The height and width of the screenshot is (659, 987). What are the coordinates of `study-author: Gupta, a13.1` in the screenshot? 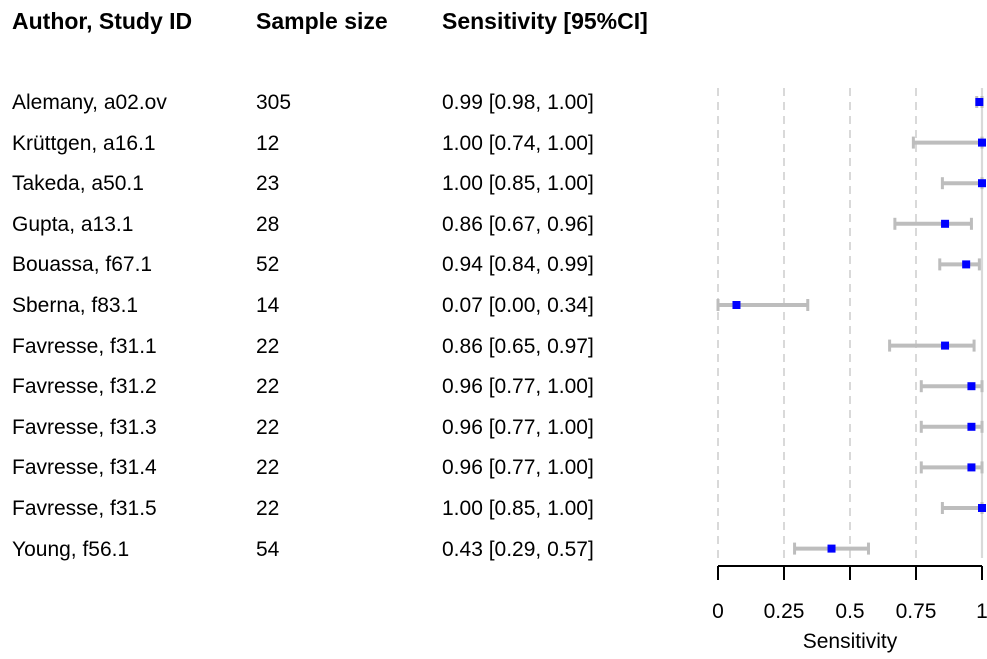 It's located at (73, 224).